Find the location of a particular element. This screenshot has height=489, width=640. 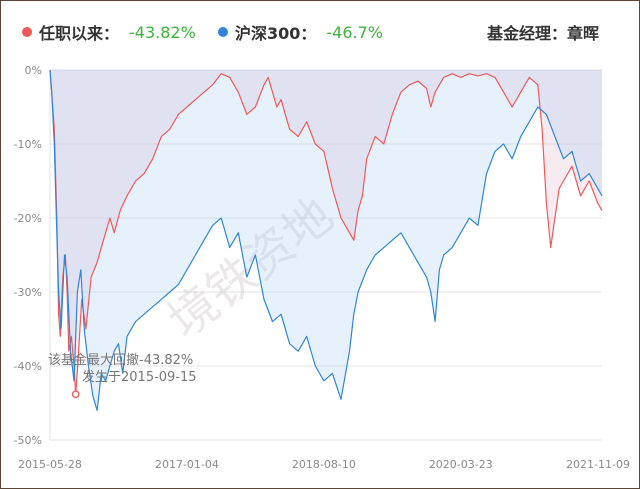

max-drawdown-marker is located at coordinates (75, 394).